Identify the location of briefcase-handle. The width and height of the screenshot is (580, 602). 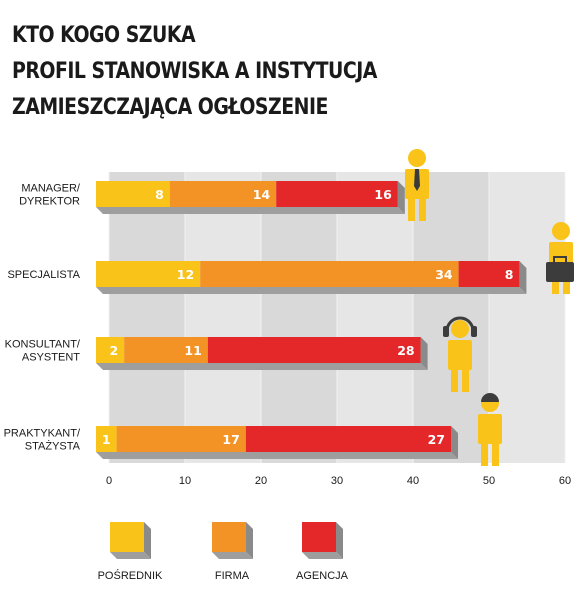
(560, 260).